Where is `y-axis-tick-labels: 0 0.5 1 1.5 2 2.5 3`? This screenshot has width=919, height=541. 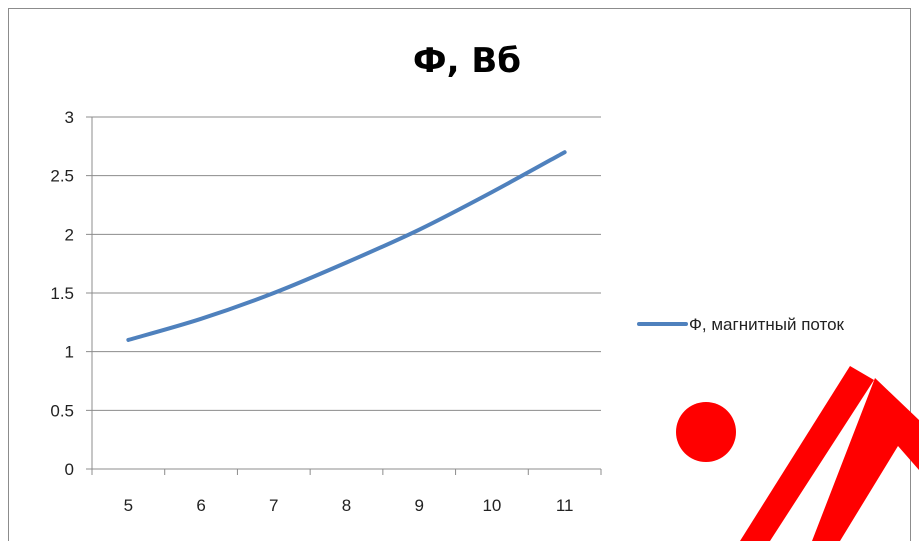 y-axis-tick-labels: 0 0.5 1 1.5 2 2.5 3 is located at coordinates (62, 293).